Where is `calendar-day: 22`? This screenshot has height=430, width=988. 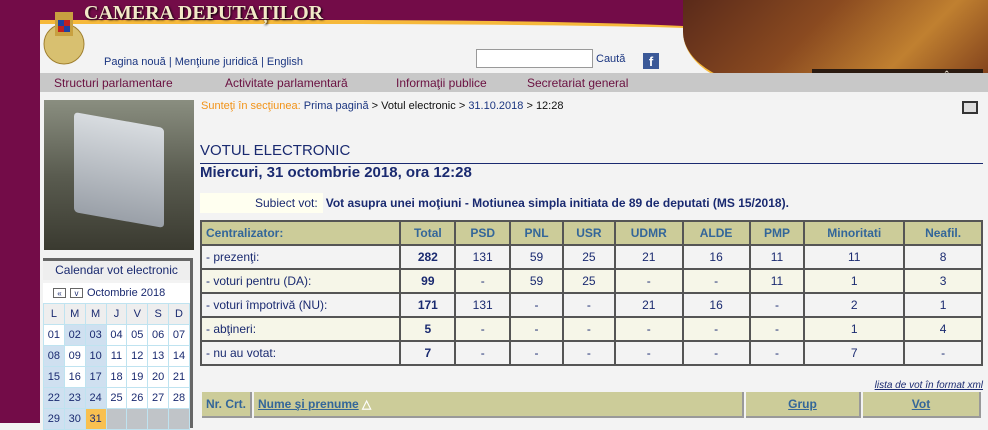
calendar-day: 22 is located at coordinates (54, 398).